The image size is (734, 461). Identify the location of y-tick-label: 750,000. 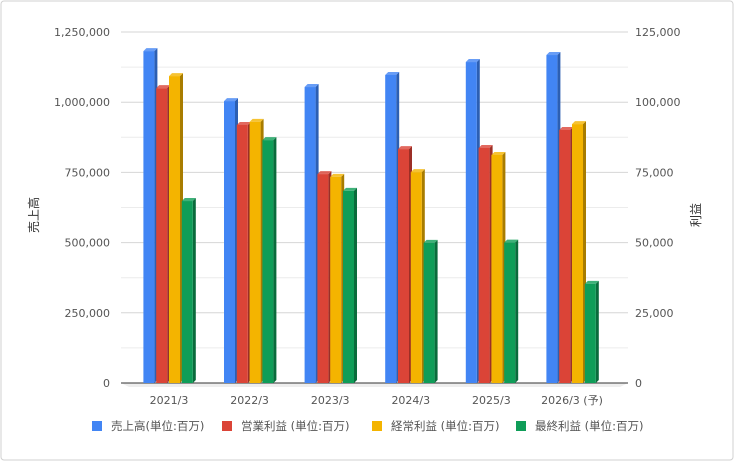
(88, 172).